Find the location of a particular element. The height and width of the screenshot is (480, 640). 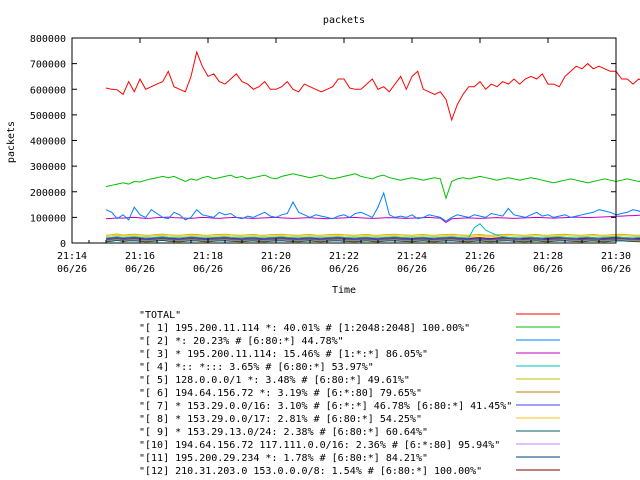

x-tick-label: 21:24 is located at coordinates (412, 256).